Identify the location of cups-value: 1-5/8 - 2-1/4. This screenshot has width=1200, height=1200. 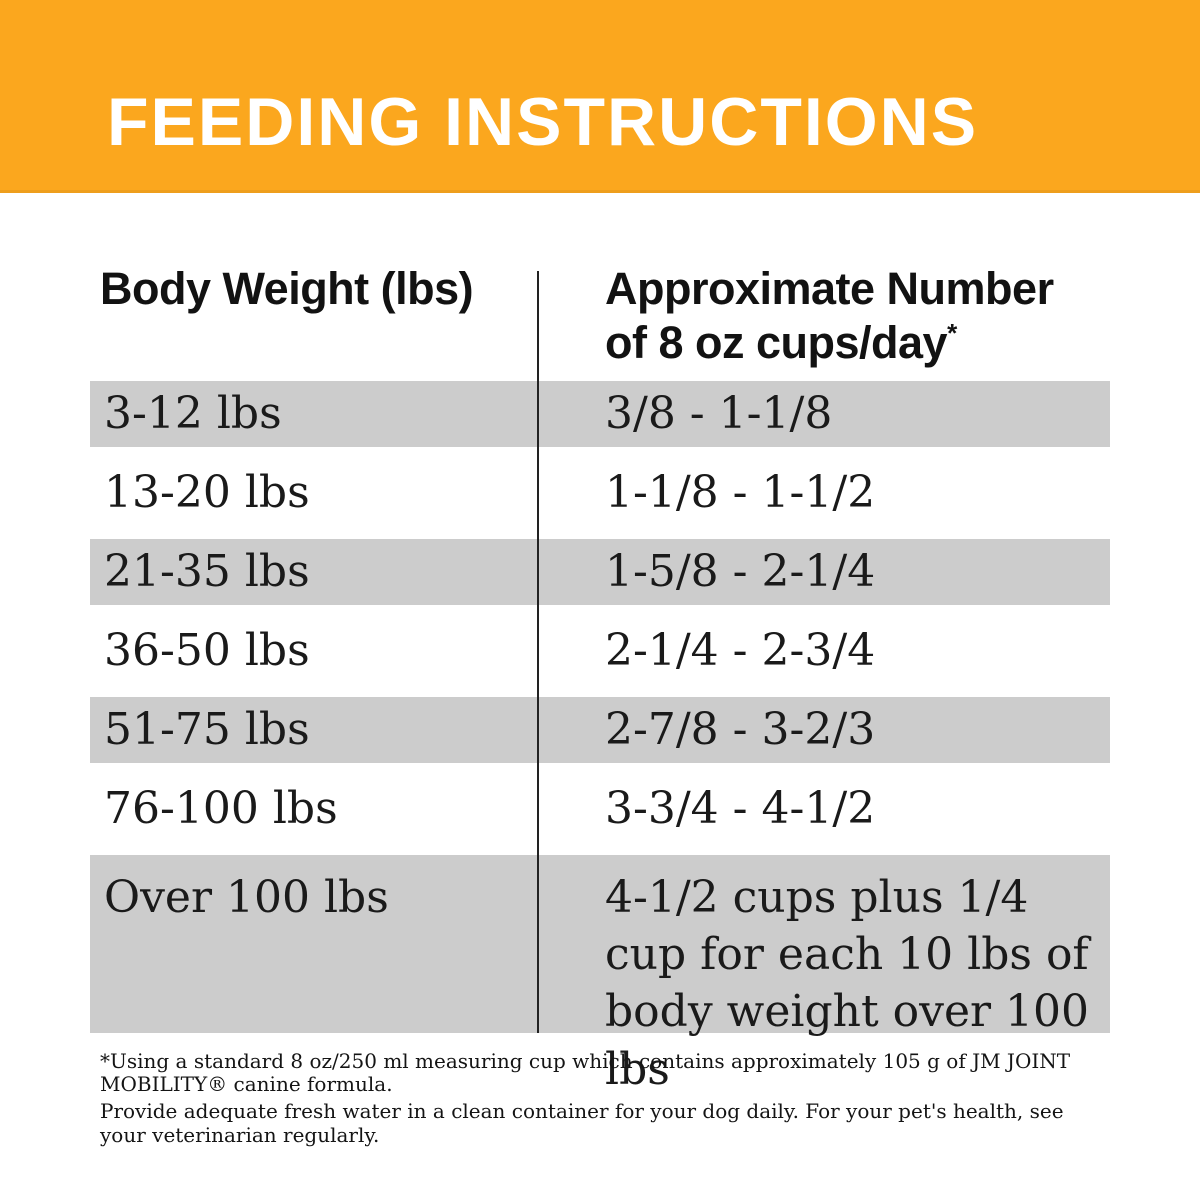
(740, 572).